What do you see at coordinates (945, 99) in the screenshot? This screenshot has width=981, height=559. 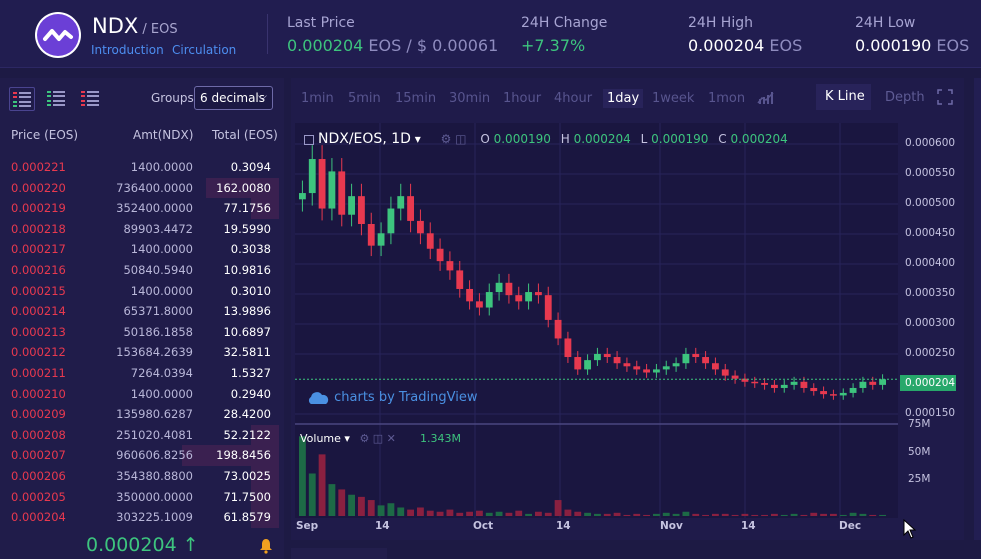 I see `fullscreen-icon` at bounding box center [945, 99].